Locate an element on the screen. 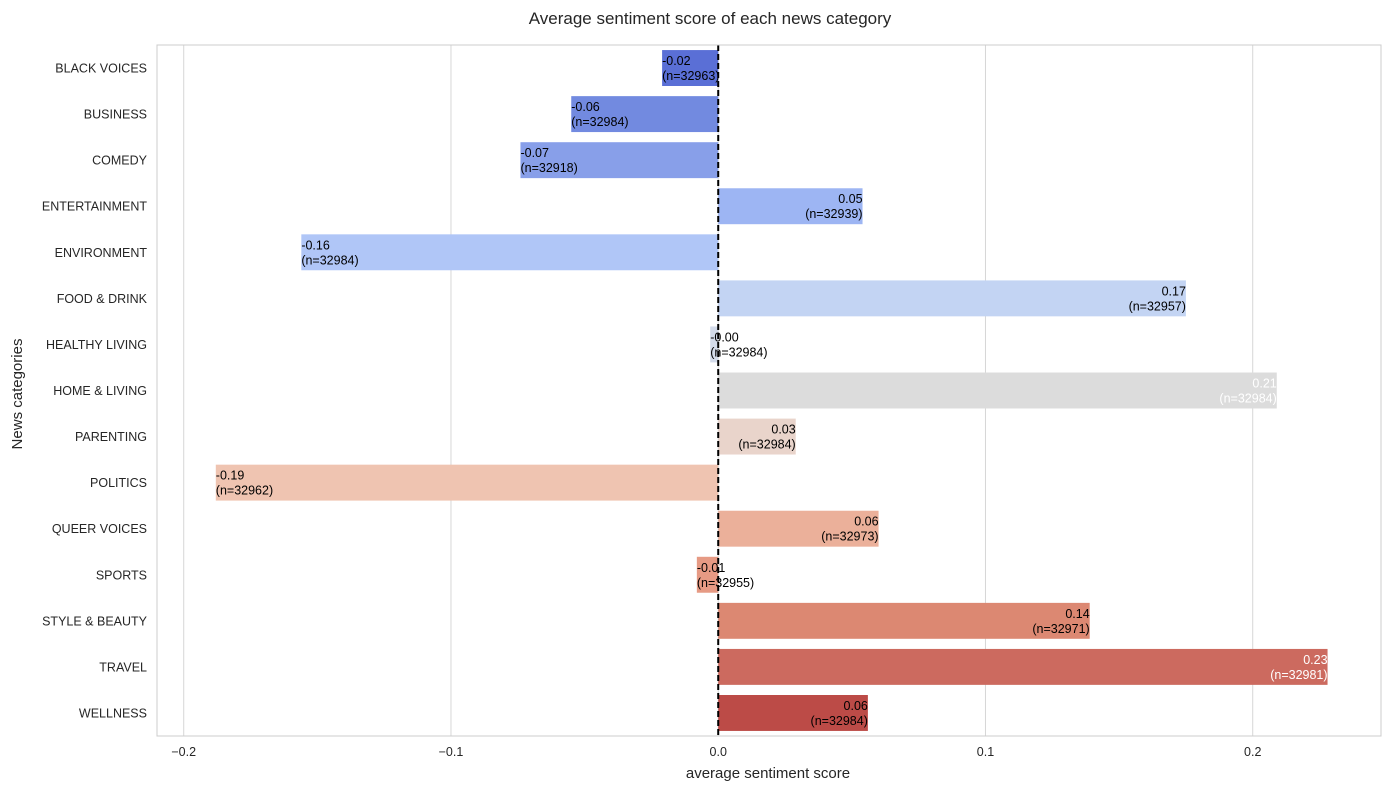  data-label-value: -0.16 is located at coordinates (315, 245).